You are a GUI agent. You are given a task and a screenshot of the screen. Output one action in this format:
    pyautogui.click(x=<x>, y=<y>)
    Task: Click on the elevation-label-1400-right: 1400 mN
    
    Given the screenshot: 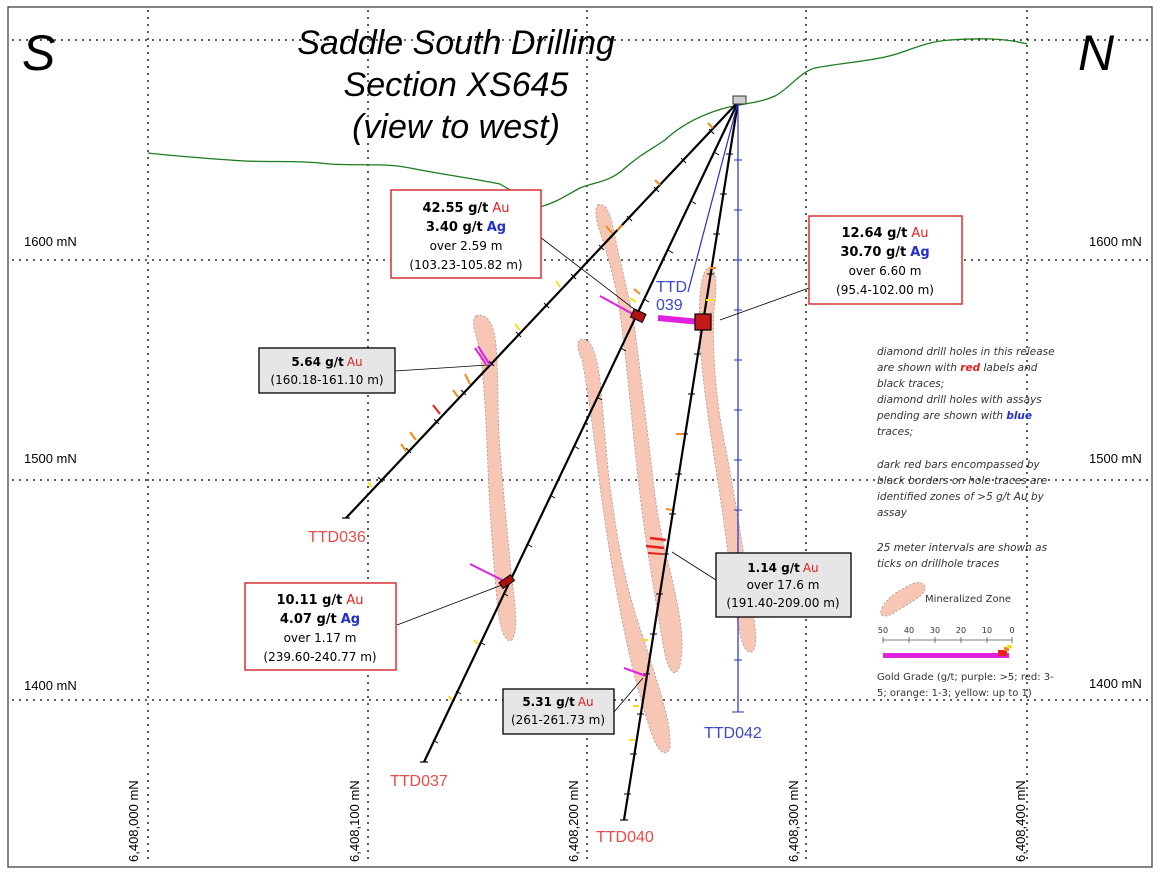 What is the action you would take?
    pyautogui.click(x=1115, y=683)
    